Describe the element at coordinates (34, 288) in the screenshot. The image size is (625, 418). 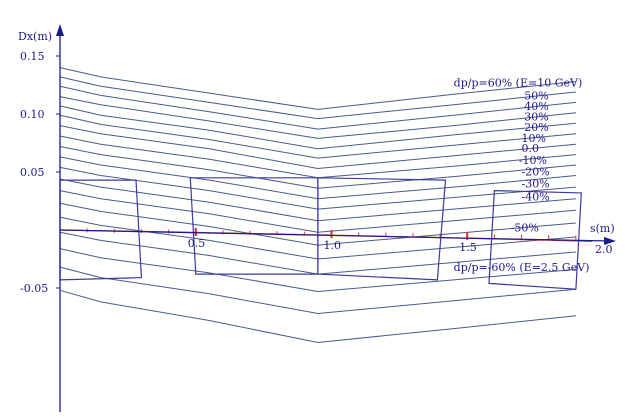
I see `y-tick-label: -0.05` at that location.